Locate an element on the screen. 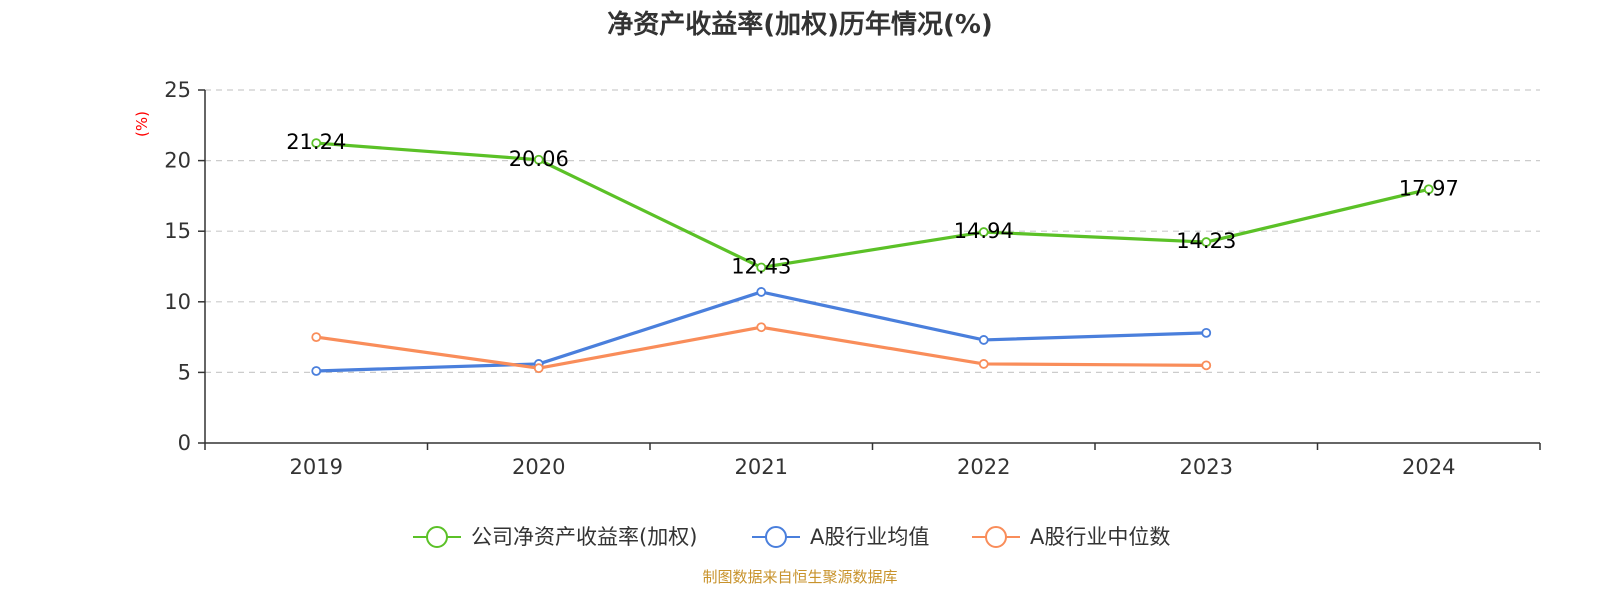 This screenshot has width=1600, height=600. legend-item: A股行业中位数 is located at coordinates (1071, 537).